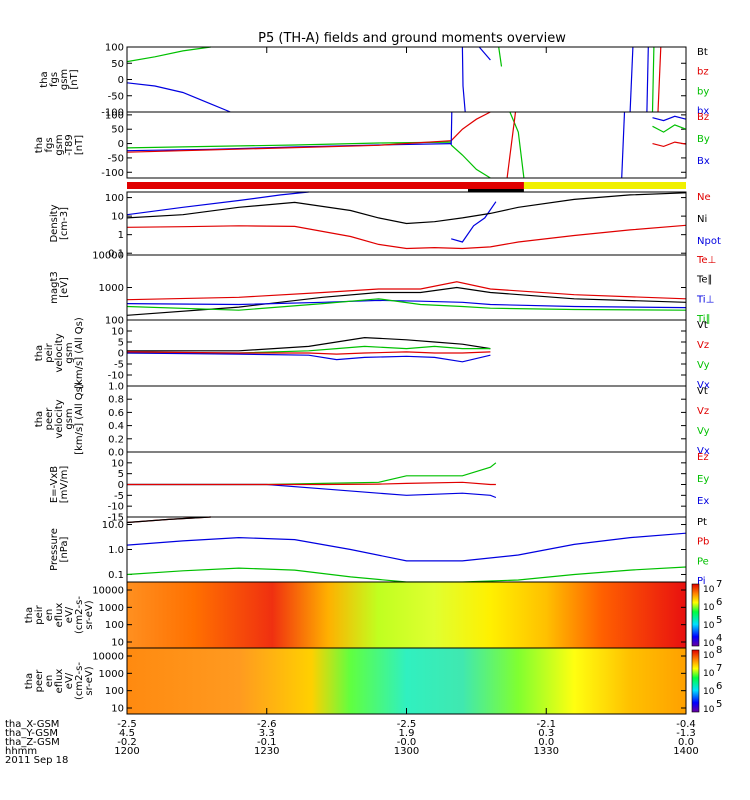 This screenshot has width=750, height=800. Describe the element at coordinates (406, 208) in the screenshot. I see `series-line-ni` at that location.